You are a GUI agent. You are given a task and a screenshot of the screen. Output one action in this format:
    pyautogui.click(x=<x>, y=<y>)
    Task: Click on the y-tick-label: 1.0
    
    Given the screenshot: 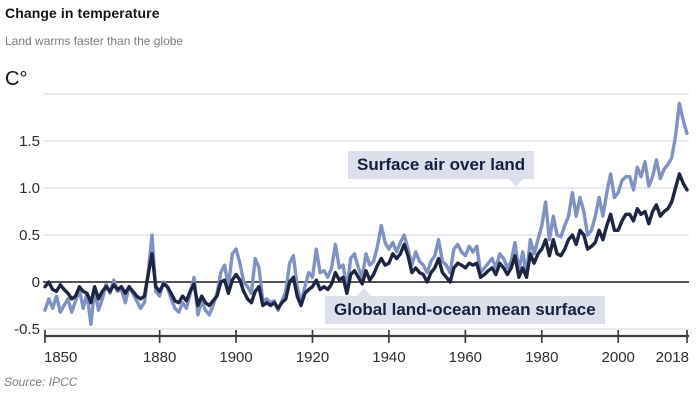 What is the action you would take?
    pyautogui.click(x=29, y=188)
    